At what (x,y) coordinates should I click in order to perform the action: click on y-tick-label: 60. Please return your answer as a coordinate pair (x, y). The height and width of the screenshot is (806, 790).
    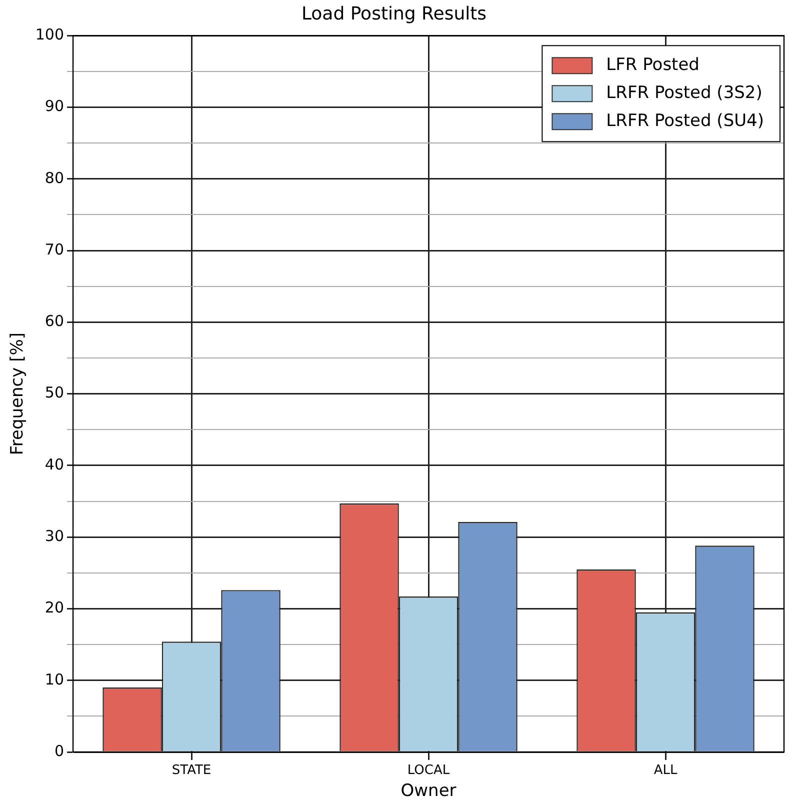
    Looking at the image, I should click on (54, 321).